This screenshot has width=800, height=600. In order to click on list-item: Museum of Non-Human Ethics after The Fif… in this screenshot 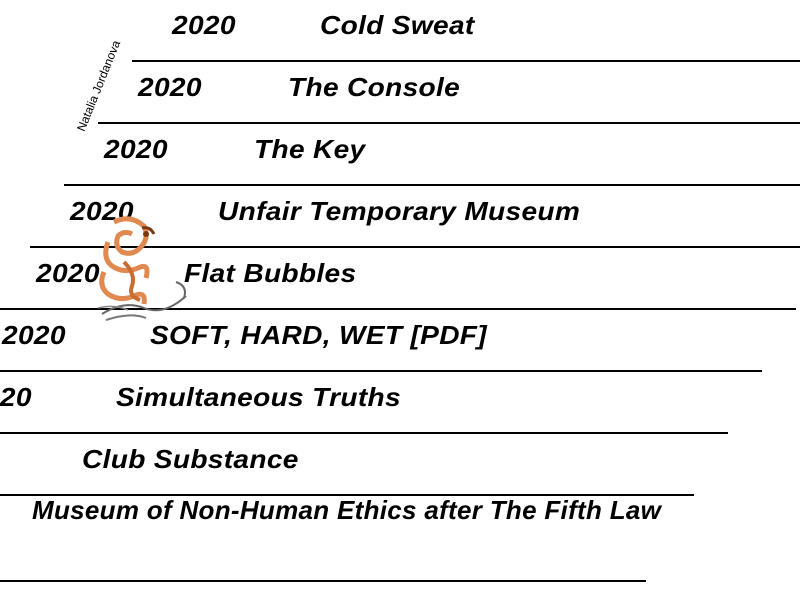, I will do `click(330, 539)`.